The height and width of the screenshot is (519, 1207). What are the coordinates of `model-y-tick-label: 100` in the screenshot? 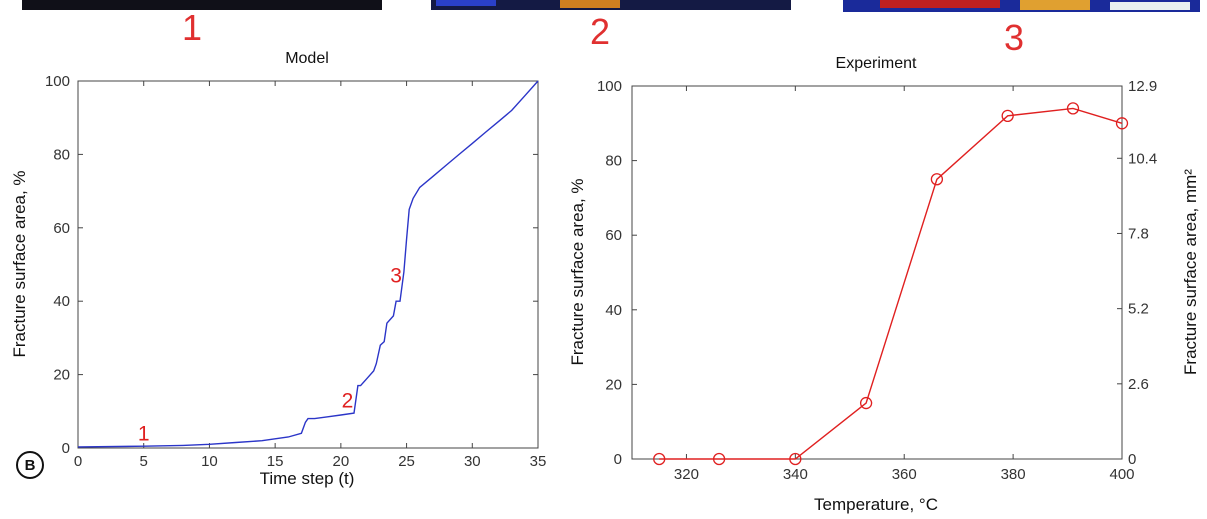 It's located at (57, 81).